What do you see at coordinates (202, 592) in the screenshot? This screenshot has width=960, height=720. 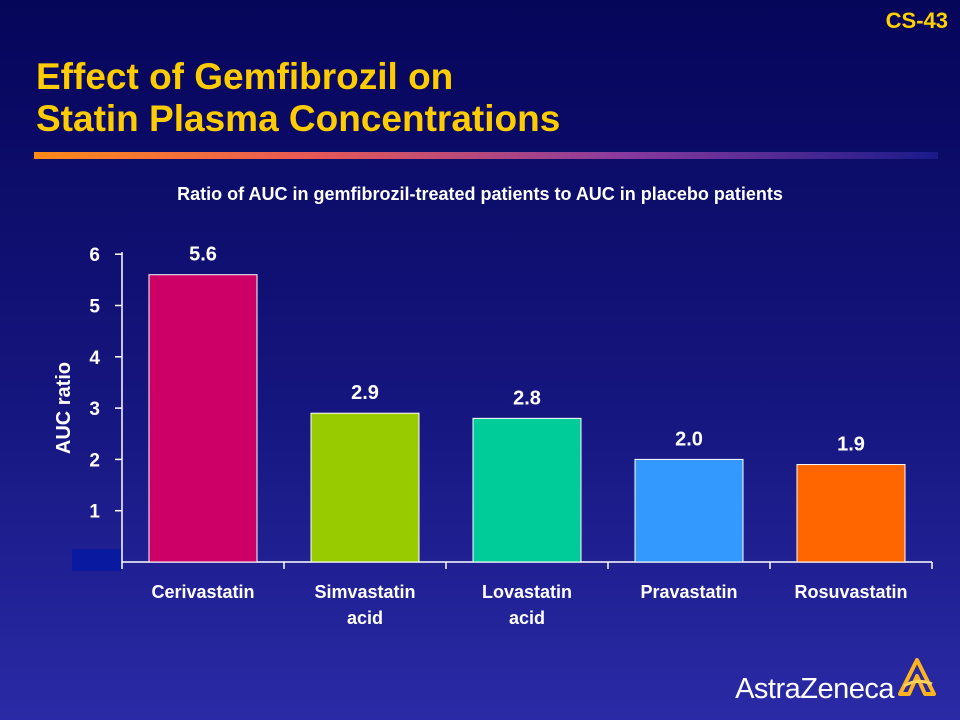 I see `category-label: Cerivastatin` at bounding box center [202, 592].